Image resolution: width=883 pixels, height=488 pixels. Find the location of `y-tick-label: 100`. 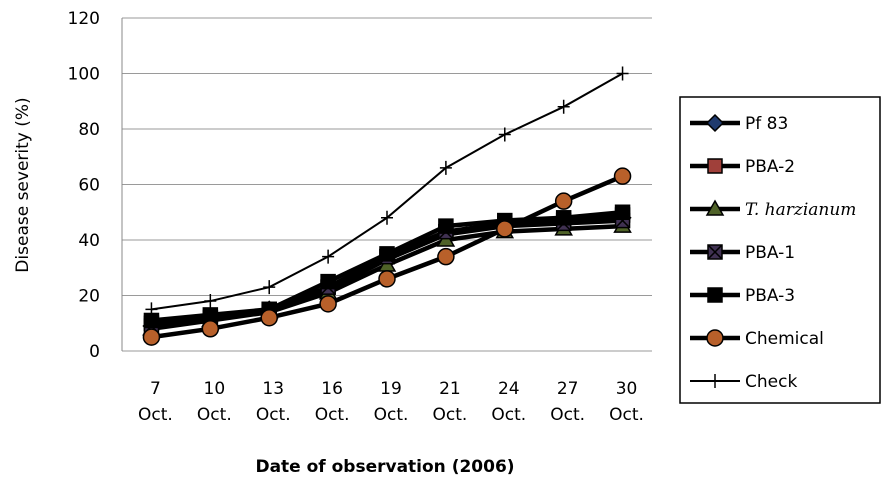

y-tick-label: 100 is located at coordinates (84, 75).